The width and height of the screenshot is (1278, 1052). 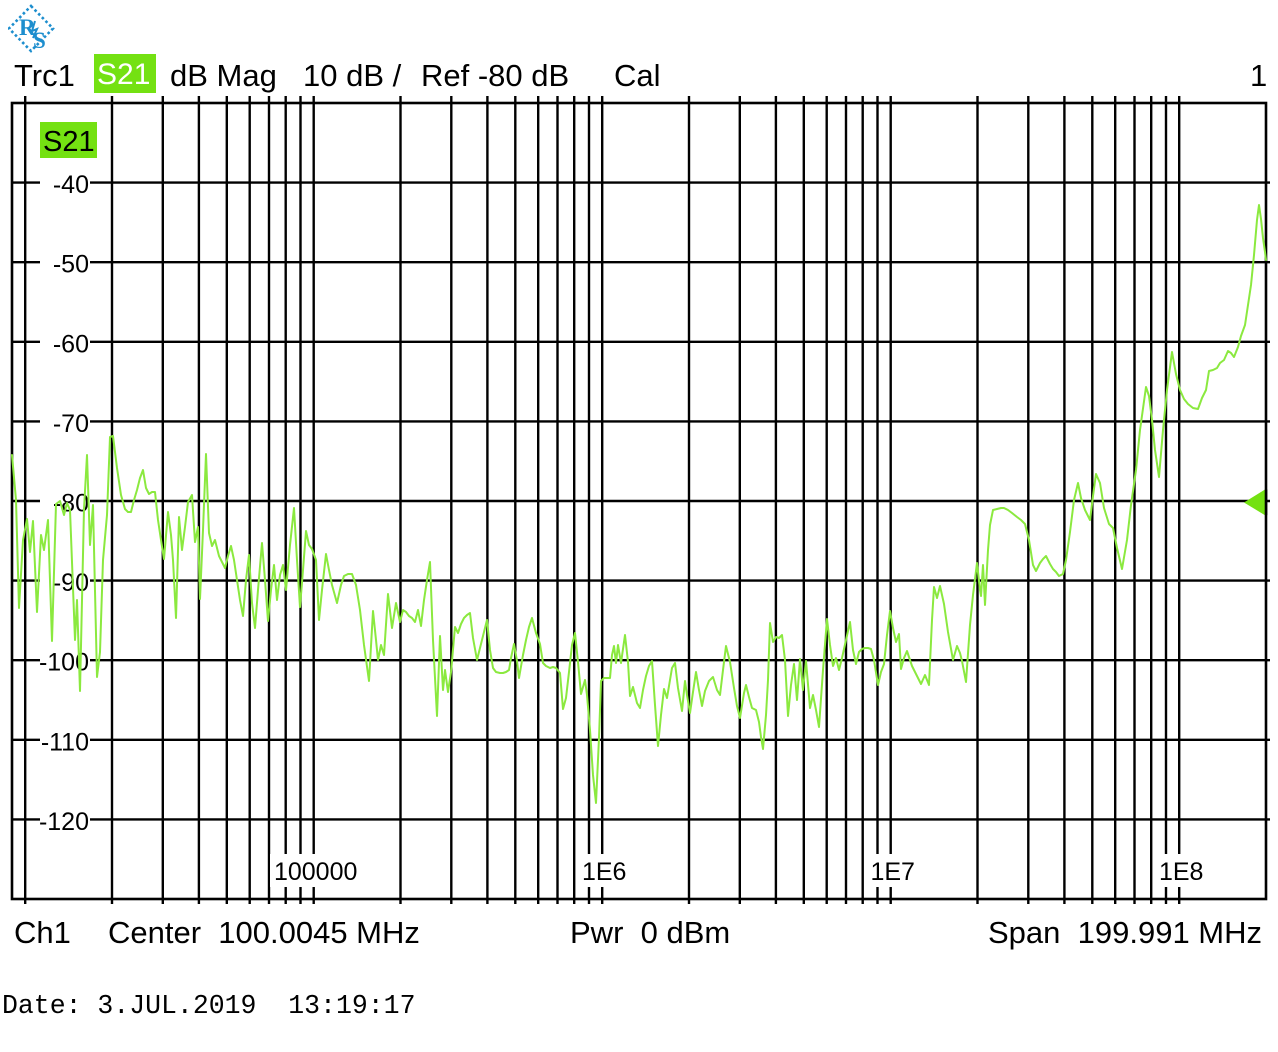 I want to click on svg-text: -60, so click(x=71, y=344).